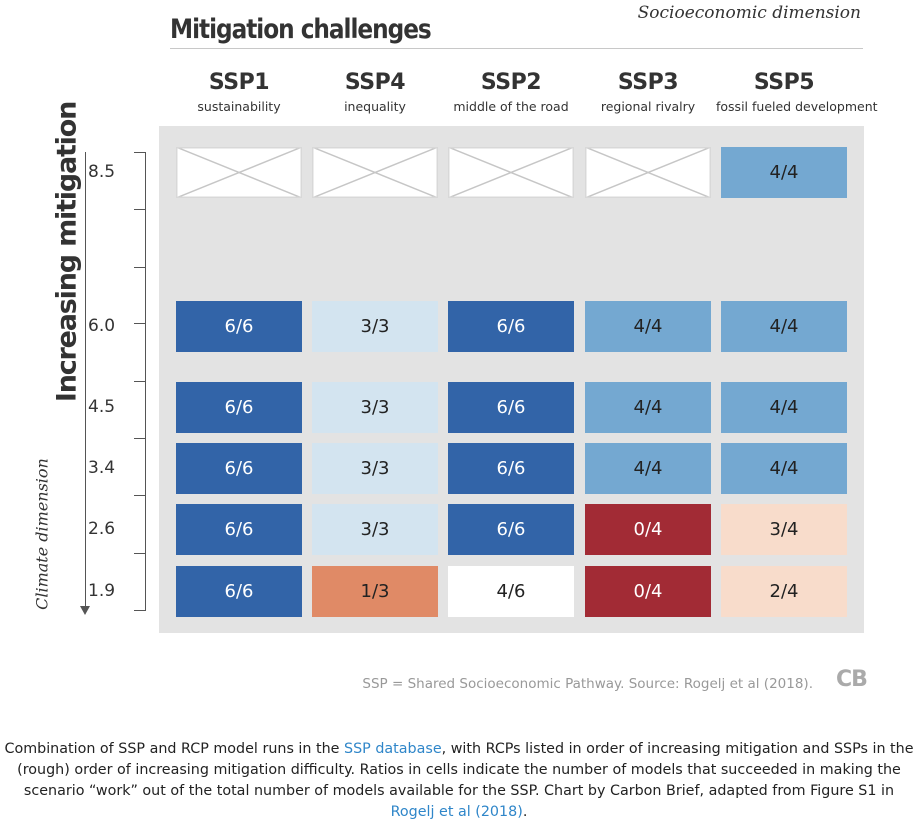  What do you see at coordinates (784, 82) in the screenshot?
I see `column-ssp-label: SSP5` at bounding box center [784, 82].